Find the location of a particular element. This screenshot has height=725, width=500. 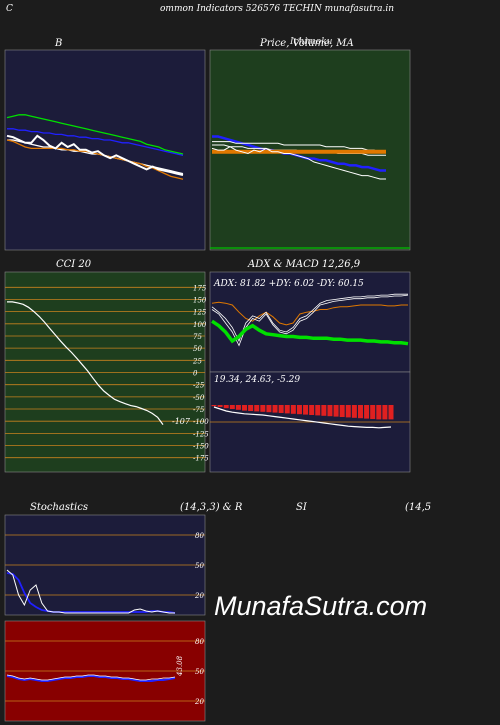

adx-panel is located at coordinates (310, 322).